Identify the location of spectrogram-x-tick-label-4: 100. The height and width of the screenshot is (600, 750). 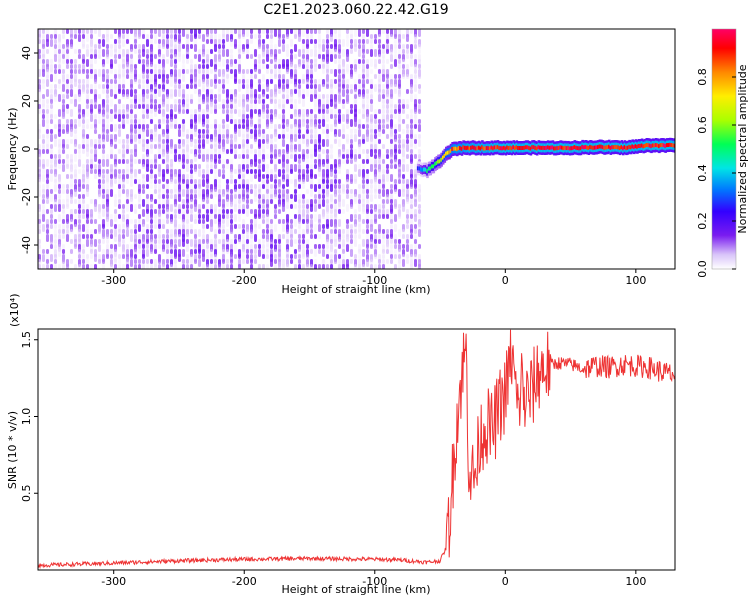
(635, 280).